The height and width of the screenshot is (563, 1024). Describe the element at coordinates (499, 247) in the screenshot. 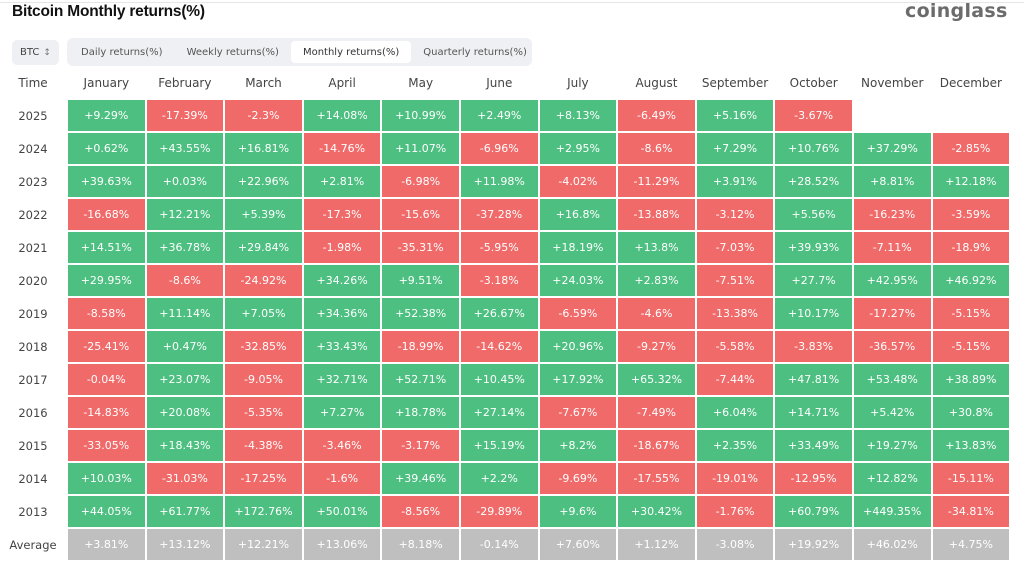

I see `return-cell: -5.95%` at that location.